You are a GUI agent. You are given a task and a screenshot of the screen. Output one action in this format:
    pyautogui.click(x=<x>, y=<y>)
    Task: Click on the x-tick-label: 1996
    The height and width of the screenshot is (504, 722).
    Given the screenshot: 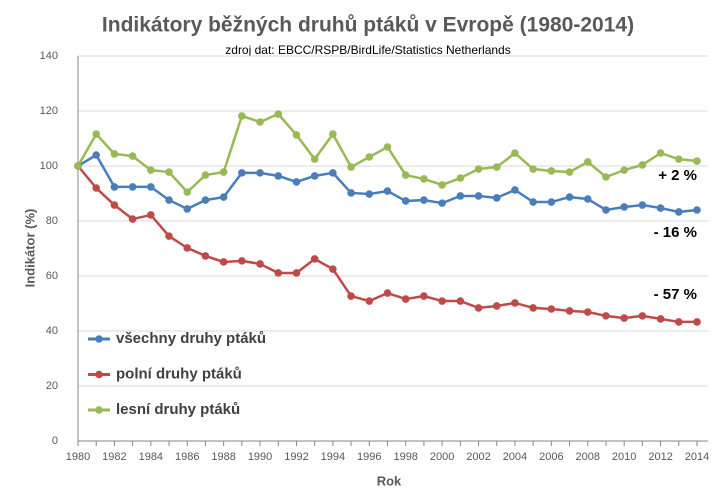 What is the action you would take?
    pyautogui.click(x=369, y=457)
    